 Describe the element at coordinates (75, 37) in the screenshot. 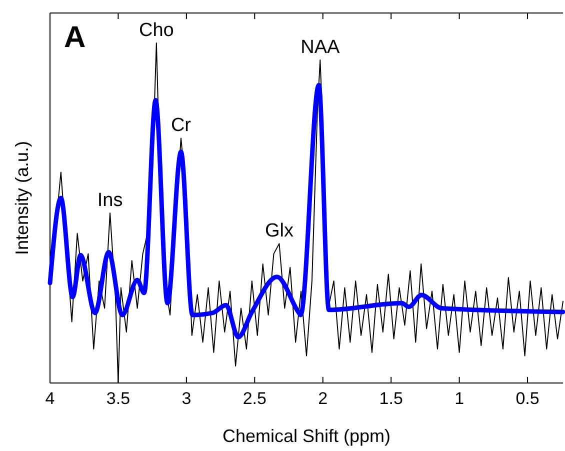

I see `annotation: A` at that location.